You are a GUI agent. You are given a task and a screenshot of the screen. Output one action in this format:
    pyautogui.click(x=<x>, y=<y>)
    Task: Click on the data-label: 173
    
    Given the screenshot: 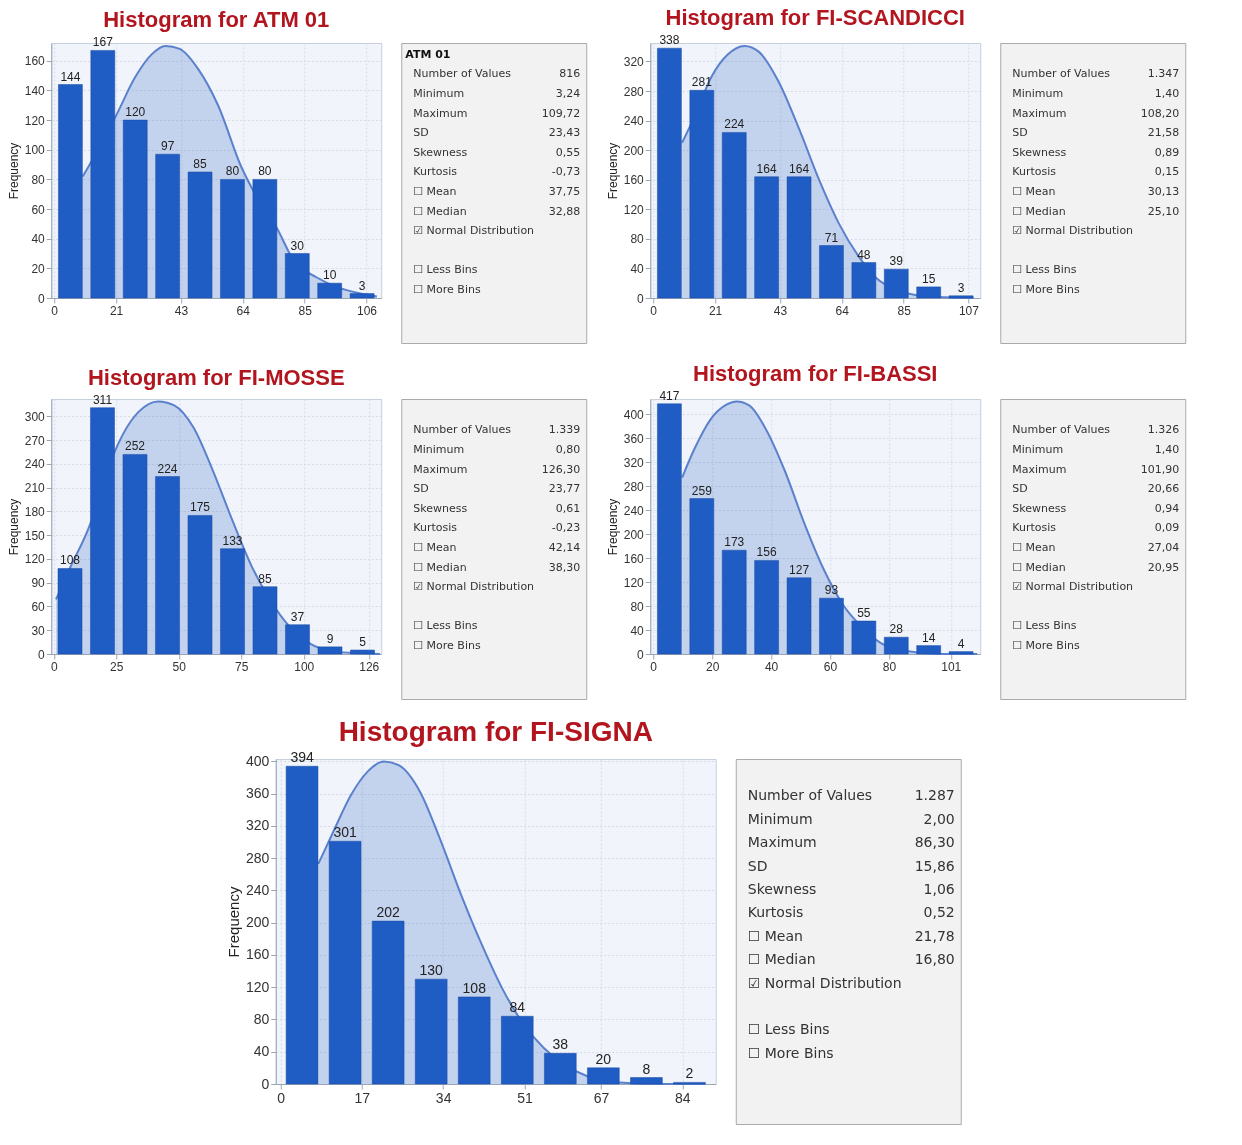 What is the action you would take?
    pyautogui.click(x=734, y=542)
    